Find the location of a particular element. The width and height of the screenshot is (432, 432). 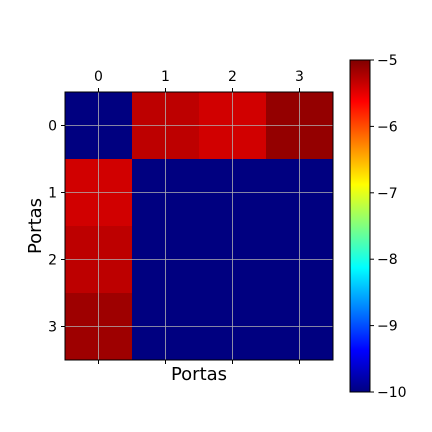

colorbar-tick-label-3: −8 is located at coordinates (387, 260).